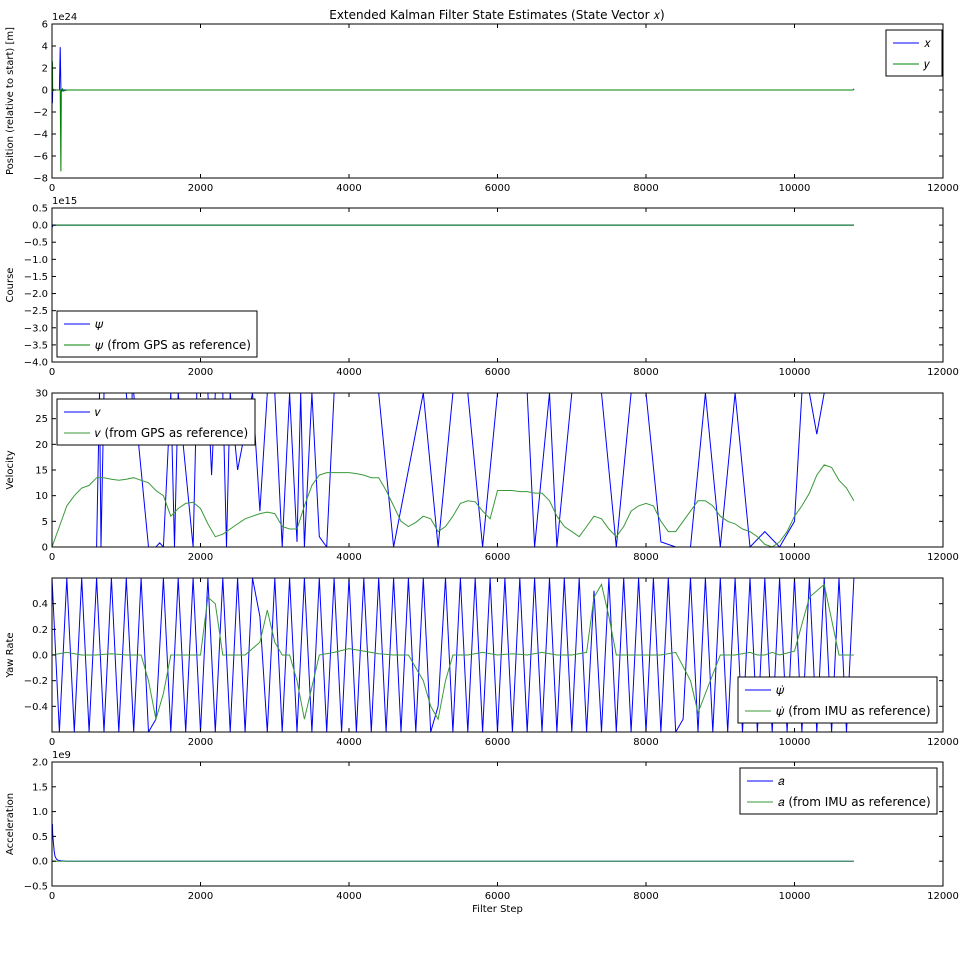 This screenshot has height=953, width=966. I want to click on legend-label: 𝑣 (from GPS as reference), so click(171, 433).